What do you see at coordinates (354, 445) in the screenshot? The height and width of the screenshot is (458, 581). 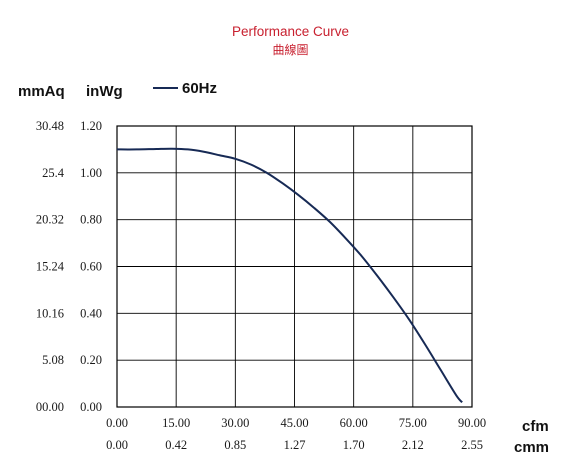 I see `x-tick-label-cmm: 1.70` at bounding box center [354, 445].